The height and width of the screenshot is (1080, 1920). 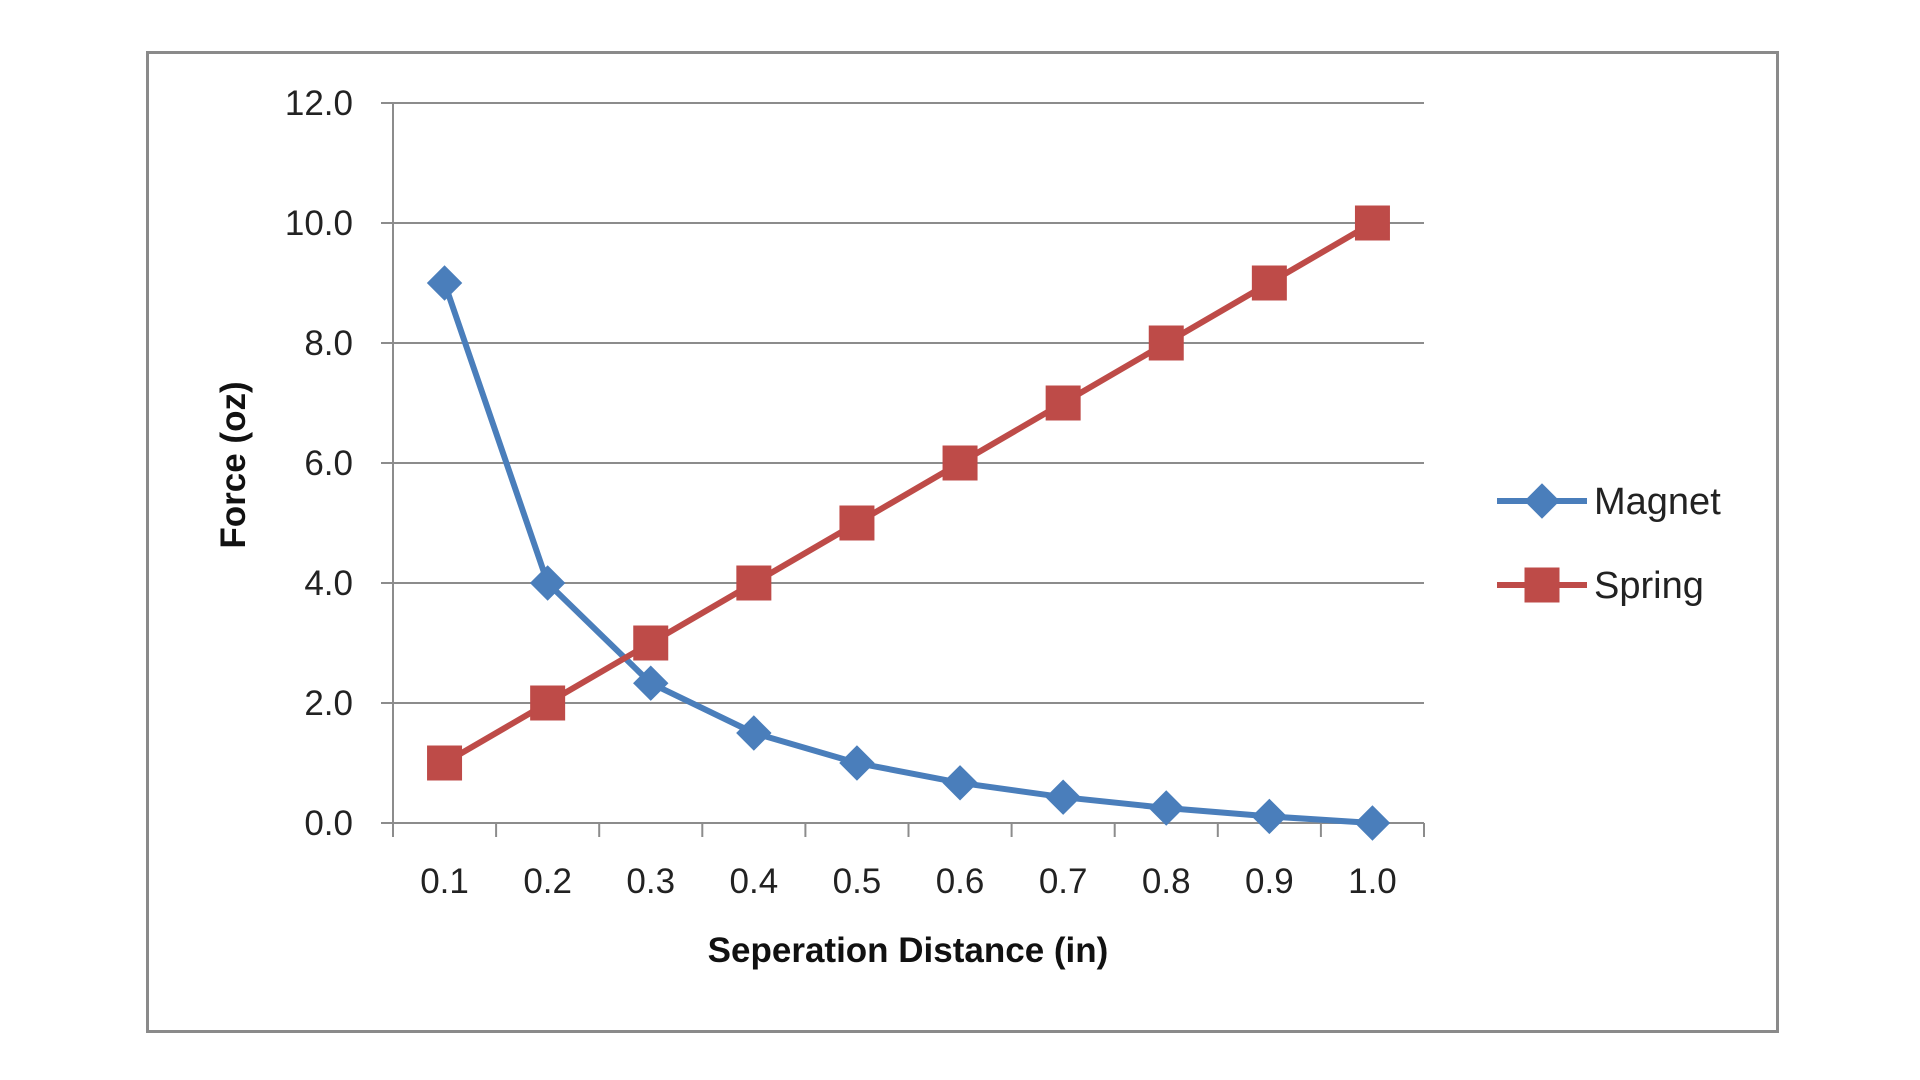 I want to click on x-tick-label: 0.7, so click(x=1063, y=881).